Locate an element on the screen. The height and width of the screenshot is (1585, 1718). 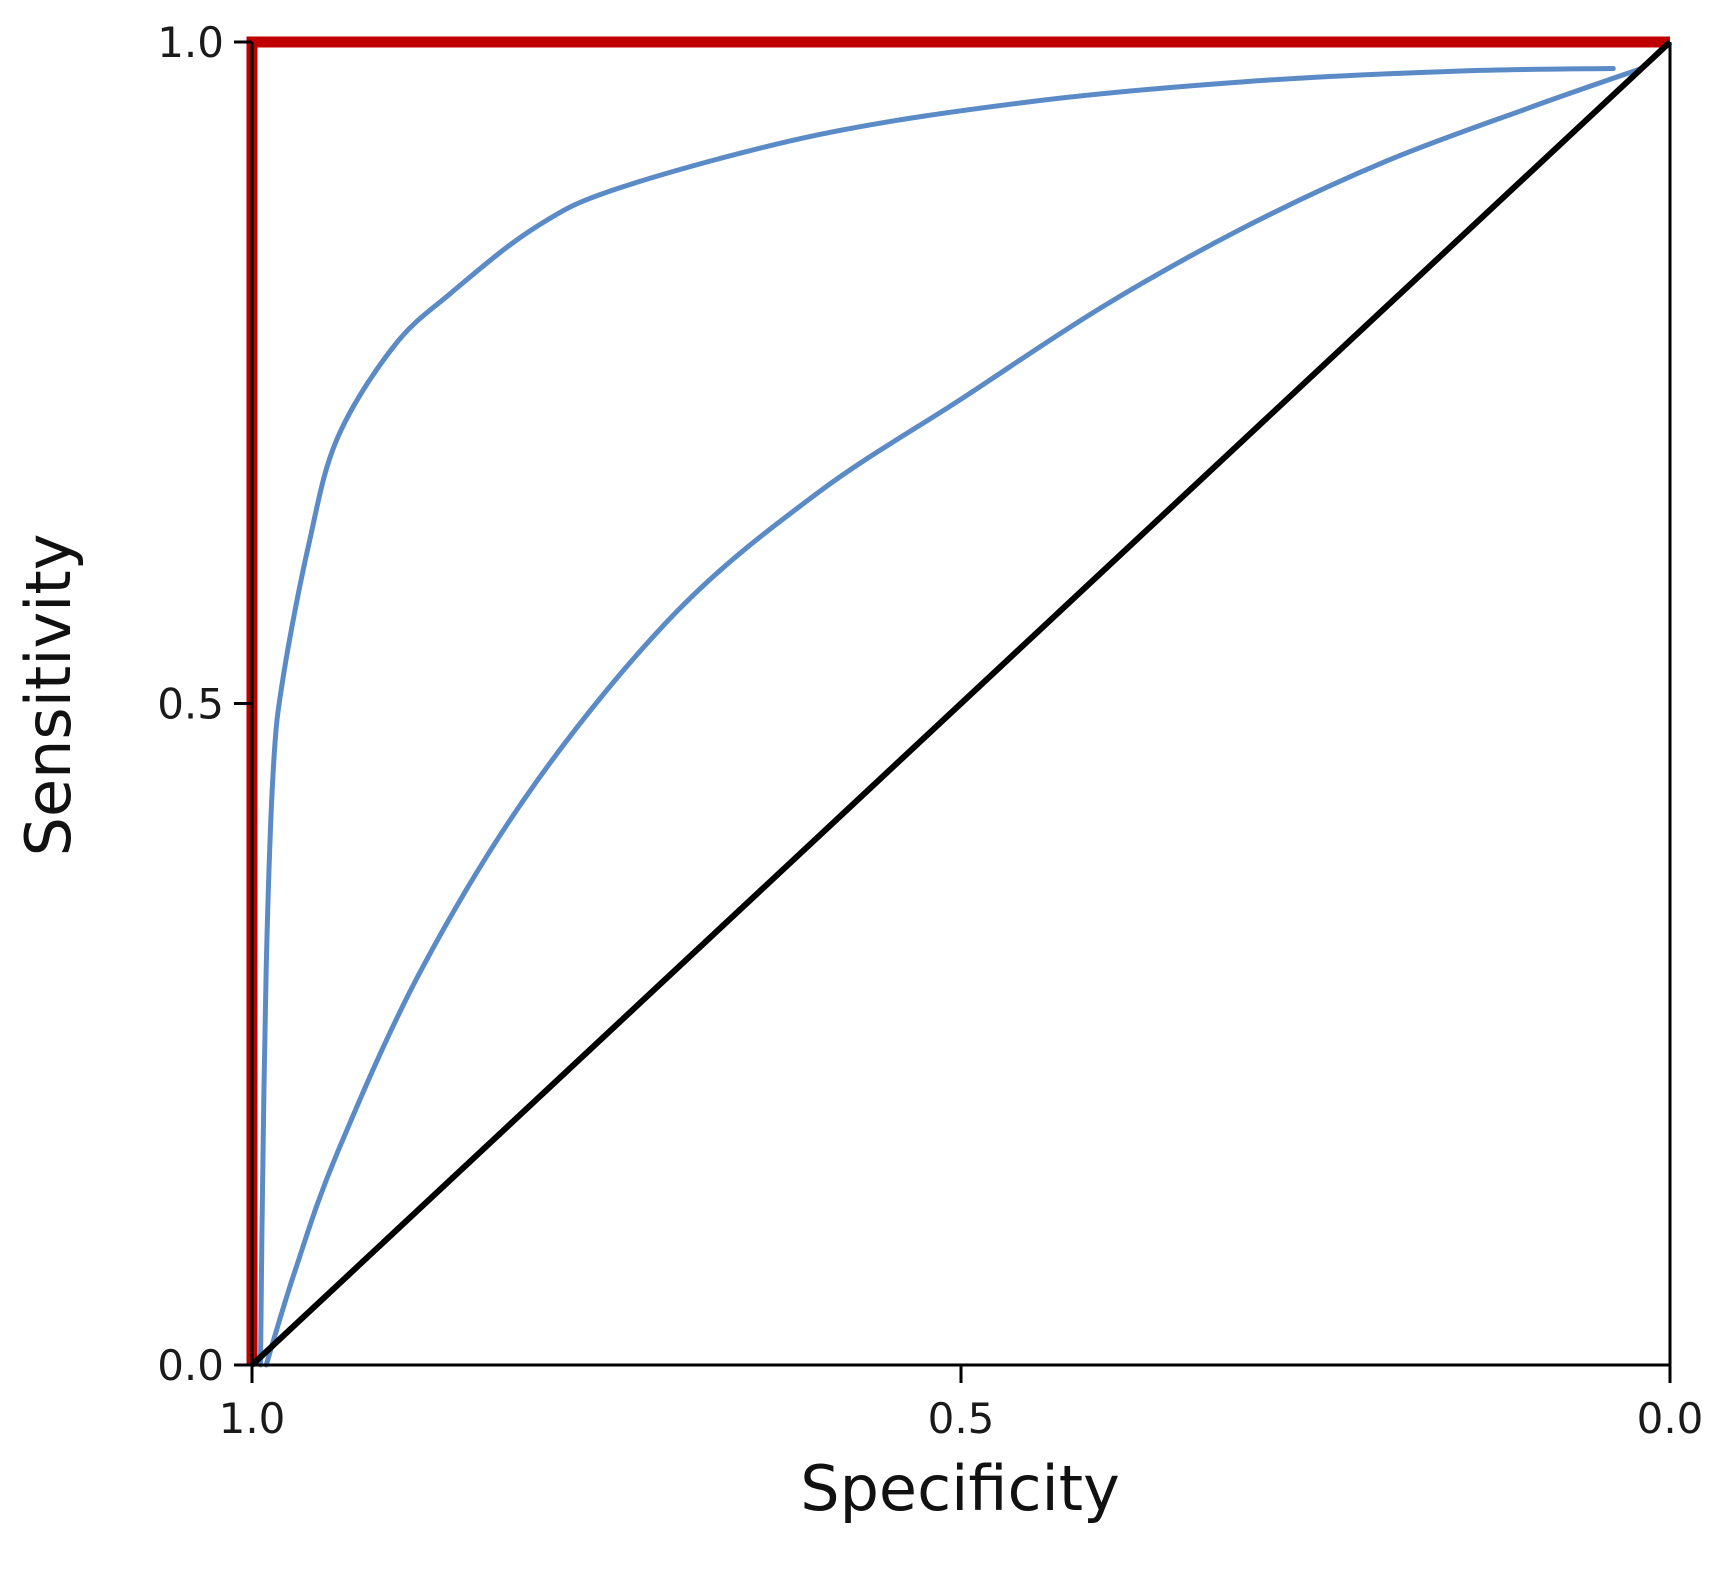
y-tick-label: 1.0 is located at coordinates (190, 42).